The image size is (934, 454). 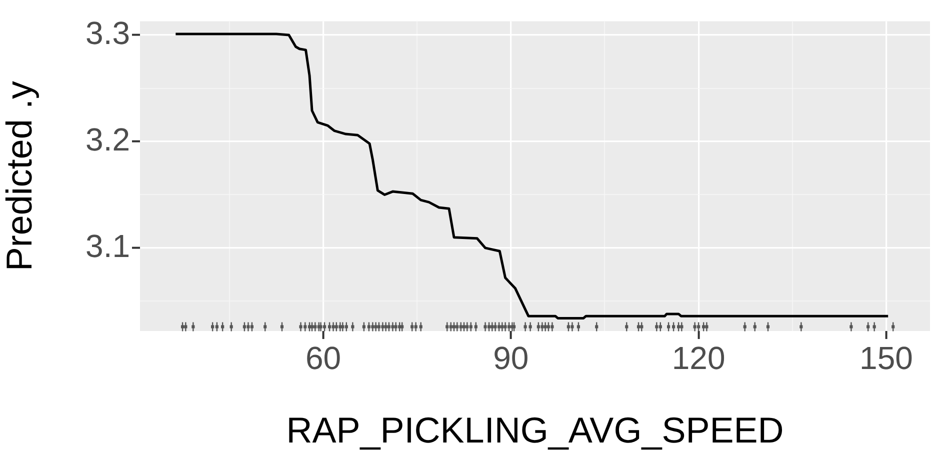 What do you see at coordinates (535, 429) in the screenshot?
I see `x-axis-title: RAP_PICKLING_AVG_SPEED` at bounding box center [535, 429].